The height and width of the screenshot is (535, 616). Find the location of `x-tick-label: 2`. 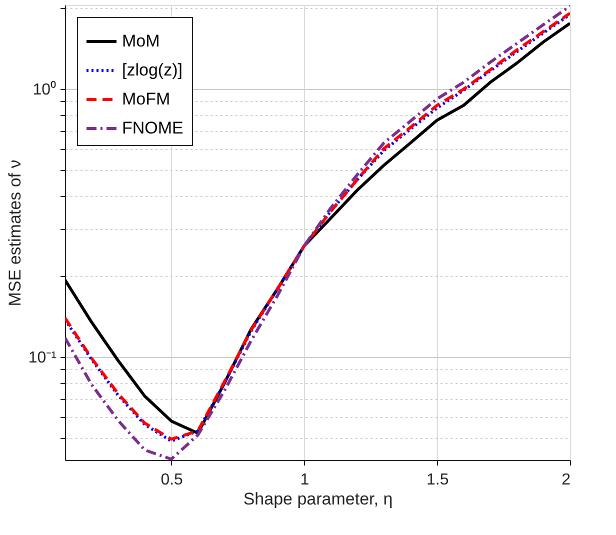

x-tick-label: 2 is located at coordinates (566, 480).